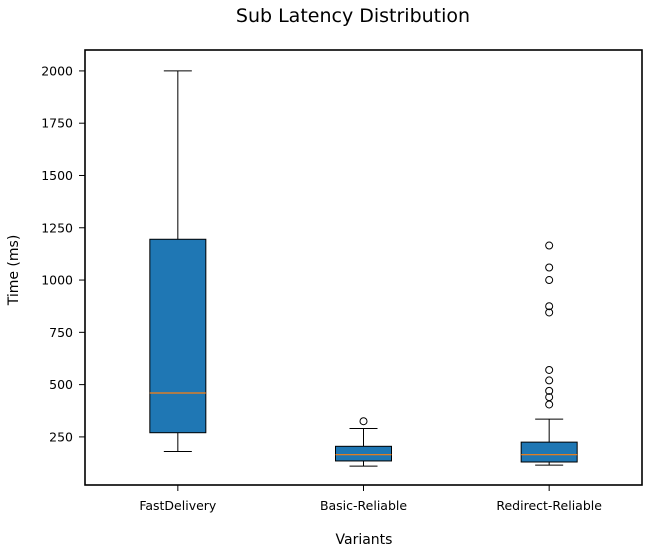  What do you see at coordinates (57, 280) in the screenshot?
I see `y-tick-label: 1000` at bounding box center [57, 280].